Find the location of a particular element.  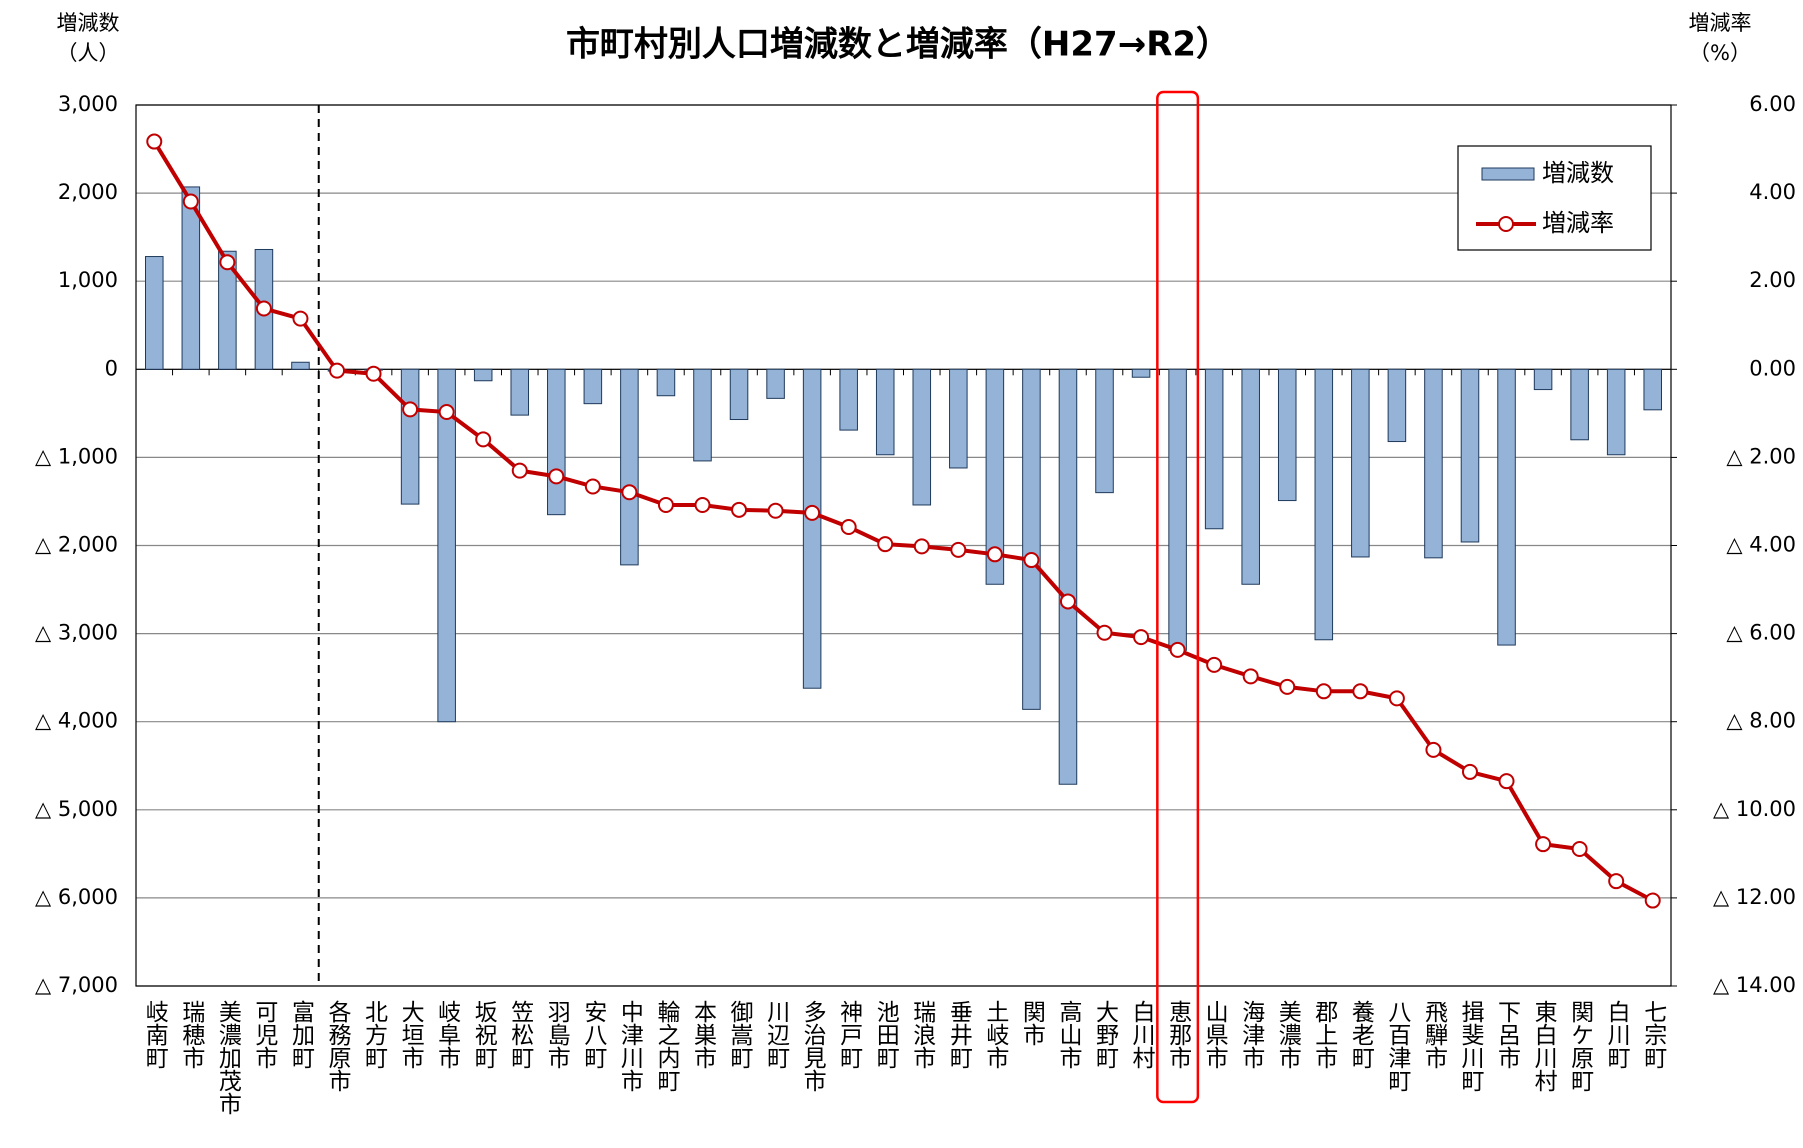

x-tick-label: 大野町 is located at coordinates (1106, 1034).